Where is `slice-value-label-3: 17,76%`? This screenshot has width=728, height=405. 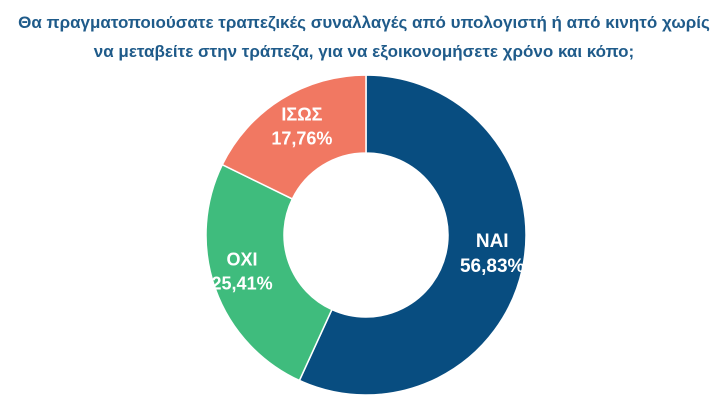 slice-value-label-3: 17,76% is located at coordinates (301, 138).